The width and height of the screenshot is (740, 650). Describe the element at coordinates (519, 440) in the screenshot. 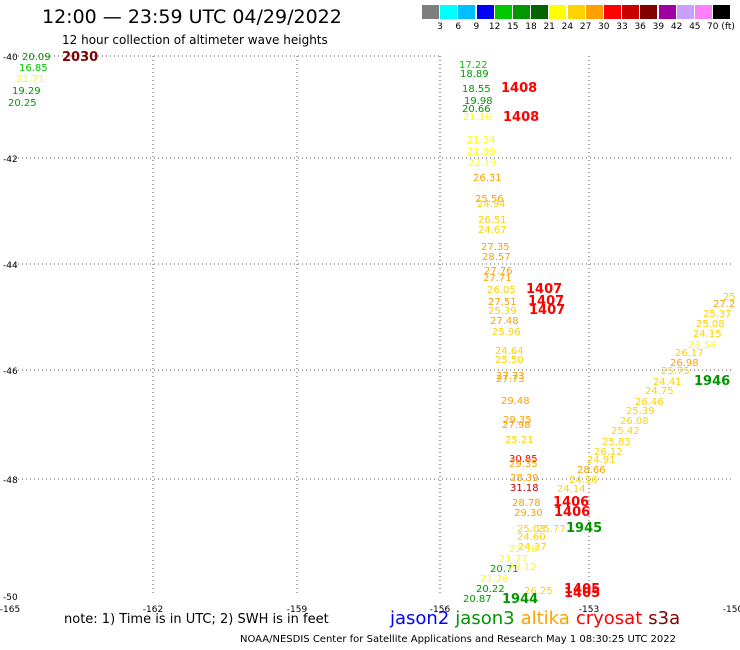

I see `wave-height-label: 25.21` at that location.